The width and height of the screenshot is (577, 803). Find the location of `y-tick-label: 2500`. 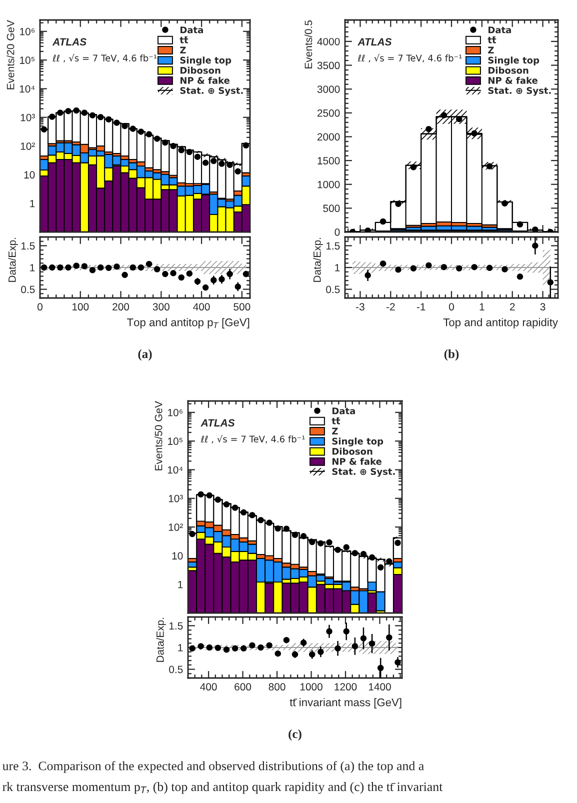

y-tick-label: 2500 is located at coordinates (328, 113).